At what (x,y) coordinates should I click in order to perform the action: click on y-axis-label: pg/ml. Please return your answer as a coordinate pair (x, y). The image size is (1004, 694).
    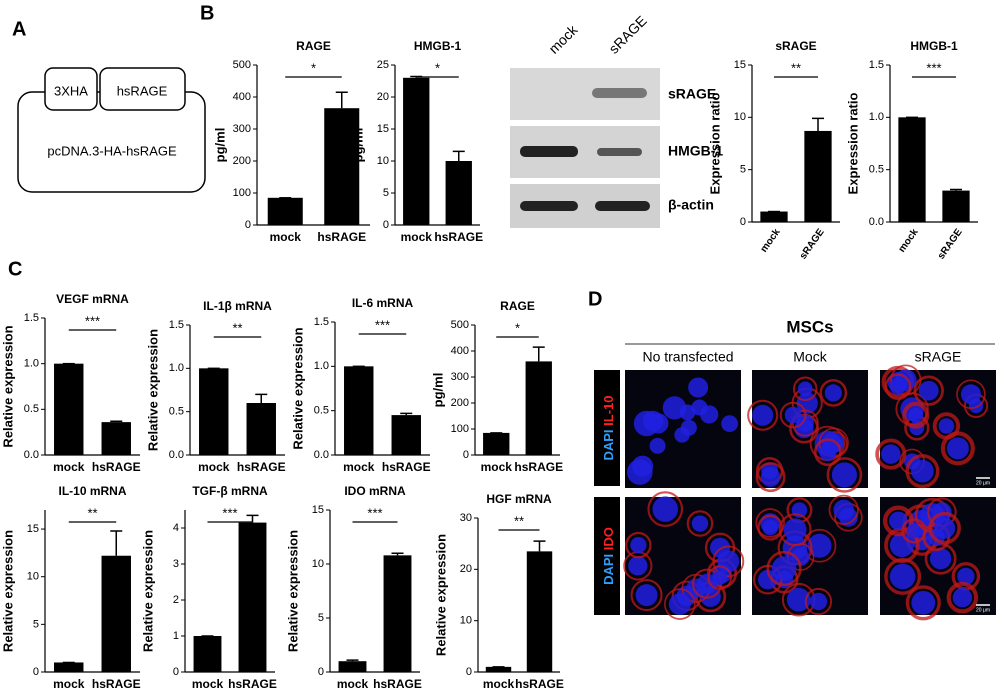
    Looking at the image, I should click on (437, 390).